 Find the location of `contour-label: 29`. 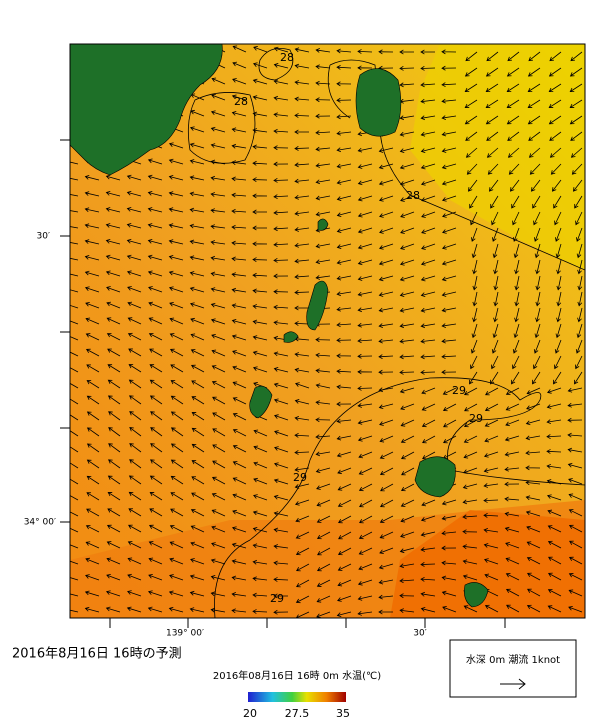

contour-label: 29 is located at coordinates (476, 418).